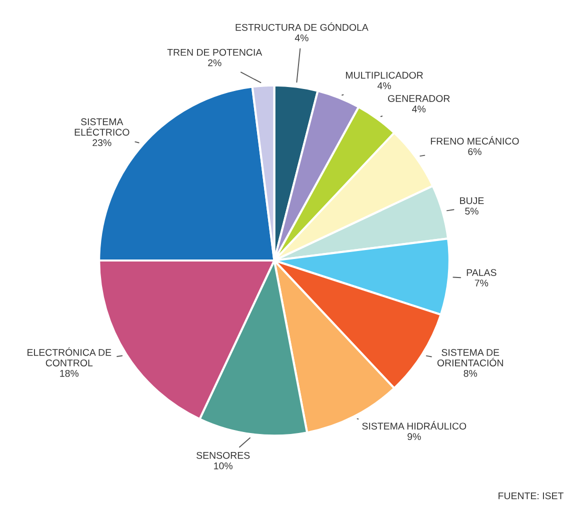 The height and width of the screenshot is (521, 579). What do you see at coordinates (474, 140) in the screenshot?
I see `slice-label: FRENO MECÁNICO` at bounding box center [474, 140].